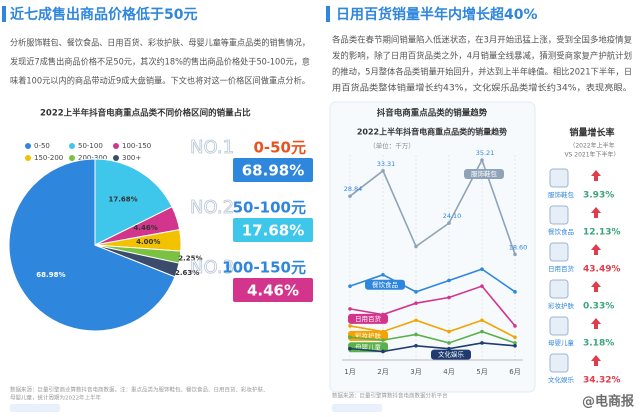 The image size is (640, 417). I want to click on data-label: 18.60, so click(518, 247).